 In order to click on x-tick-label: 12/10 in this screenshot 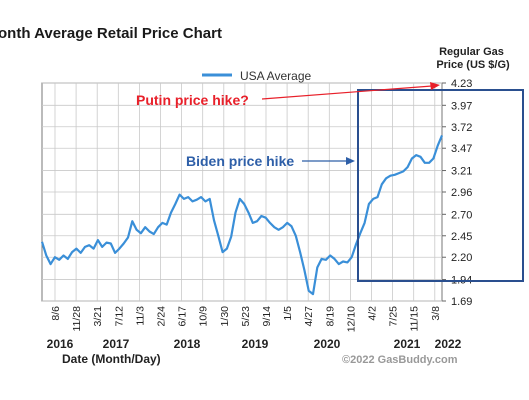, I will do `click(351, 319)`.